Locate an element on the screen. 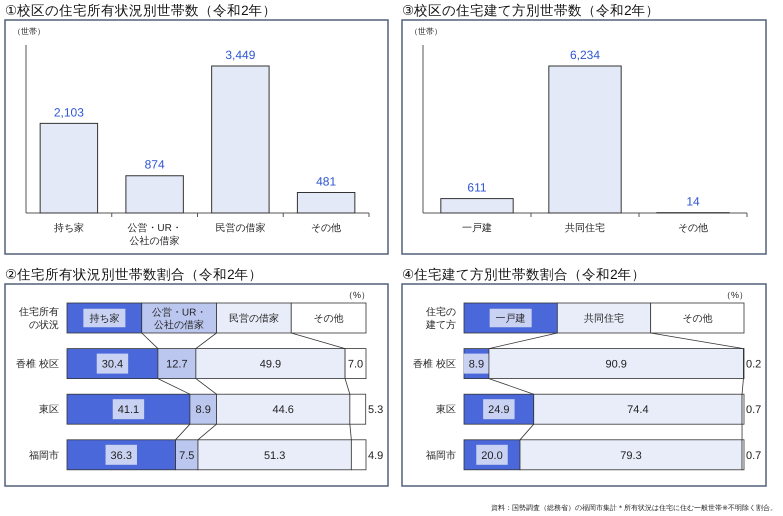  chart-title: ③校区の住宅建て方別世帯数（令和2年） is located at coordinates (531, 10).